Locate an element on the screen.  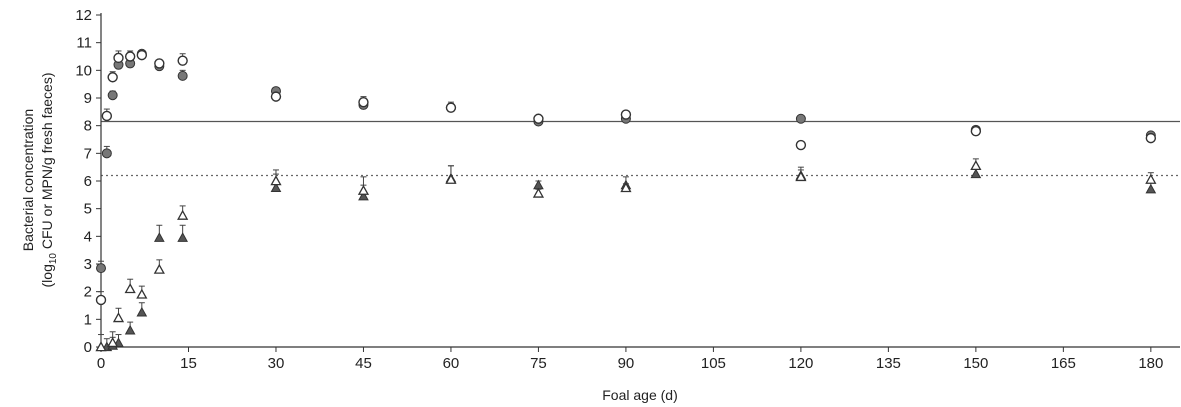
y-tick-label: 0 is located at coordinates (88, 347).